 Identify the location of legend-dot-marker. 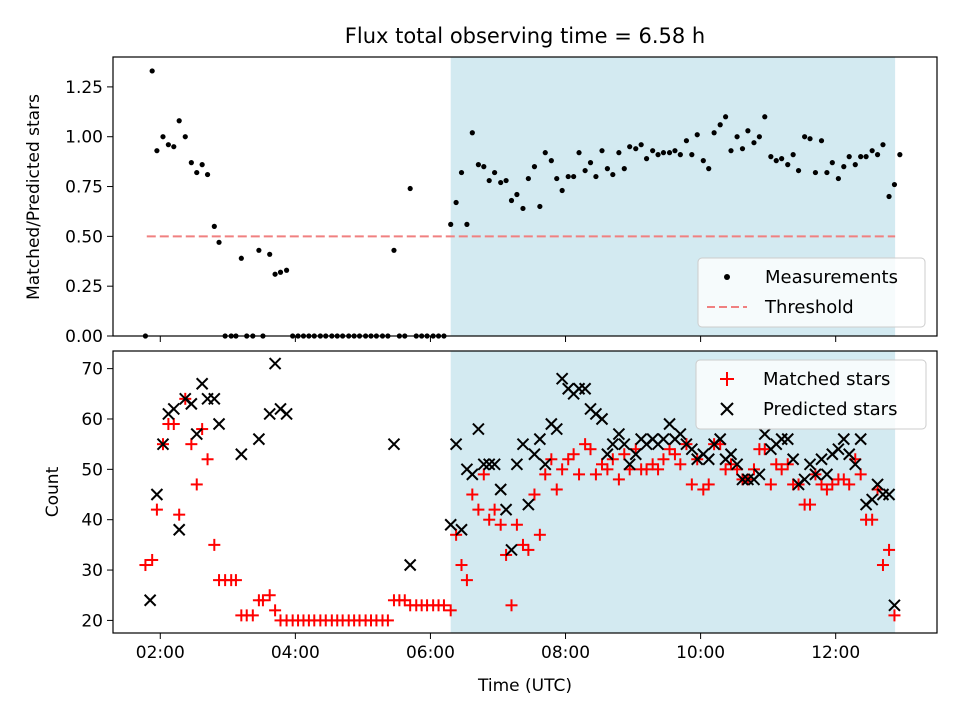
(727, 277).